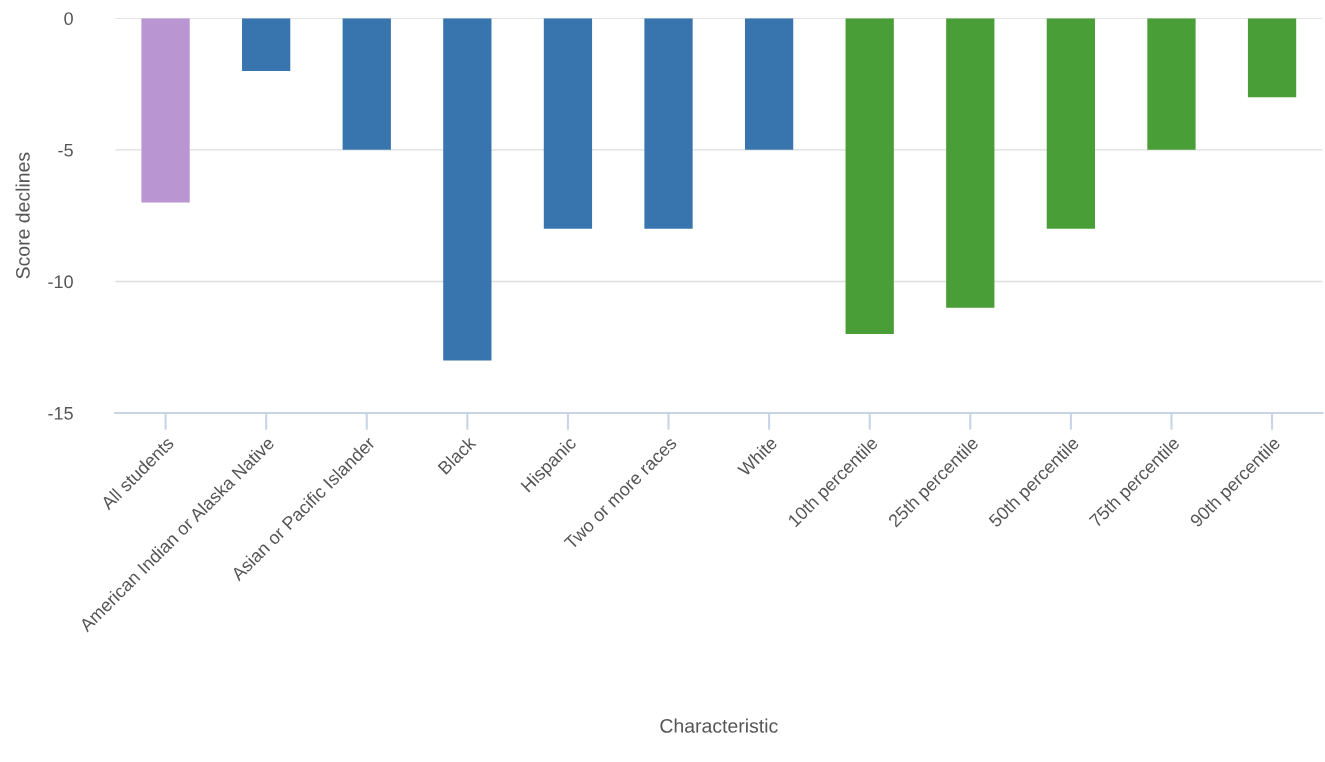  Describe the element at coordinates (719, 725) in the screenshot. I see `x-axis-title: Characteristic` at that location.